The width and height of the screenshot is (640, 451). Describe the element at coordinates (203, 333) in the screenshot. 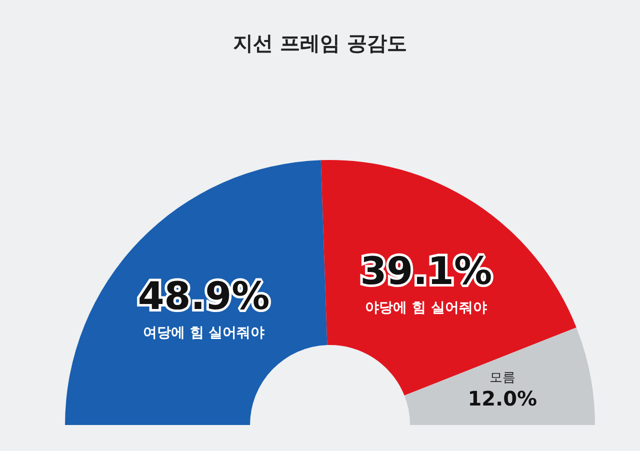

I see `slice-label: 여당에 힘 실어줘야` at that location.